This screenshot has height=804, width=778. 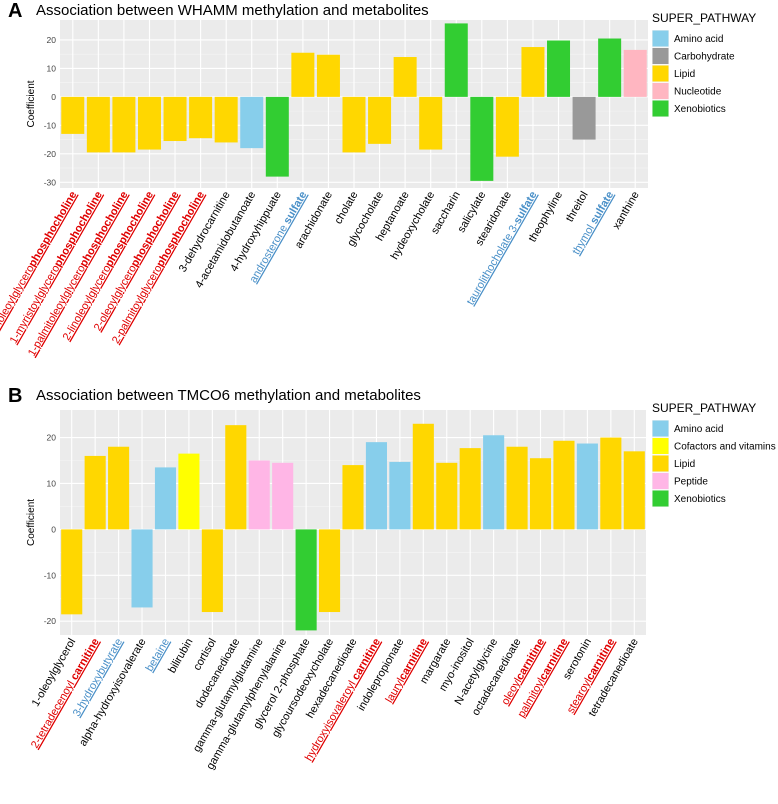 I want to click on bar-hydroxyisovaleroyl-carnitine, so click(x=376, y=486).